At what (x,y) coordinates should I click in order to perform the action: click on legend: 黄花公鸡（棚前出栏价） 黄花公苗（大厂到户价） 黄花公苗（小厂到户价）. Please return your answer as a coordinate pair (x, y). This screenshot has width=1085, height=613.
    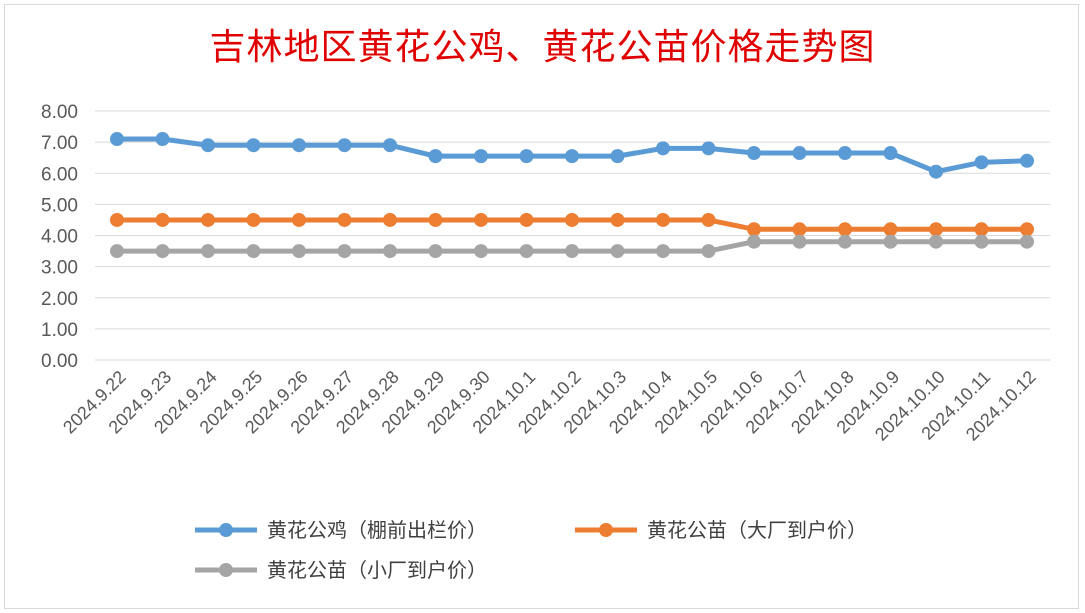
    Looking at the image, I should click on (531, 550).